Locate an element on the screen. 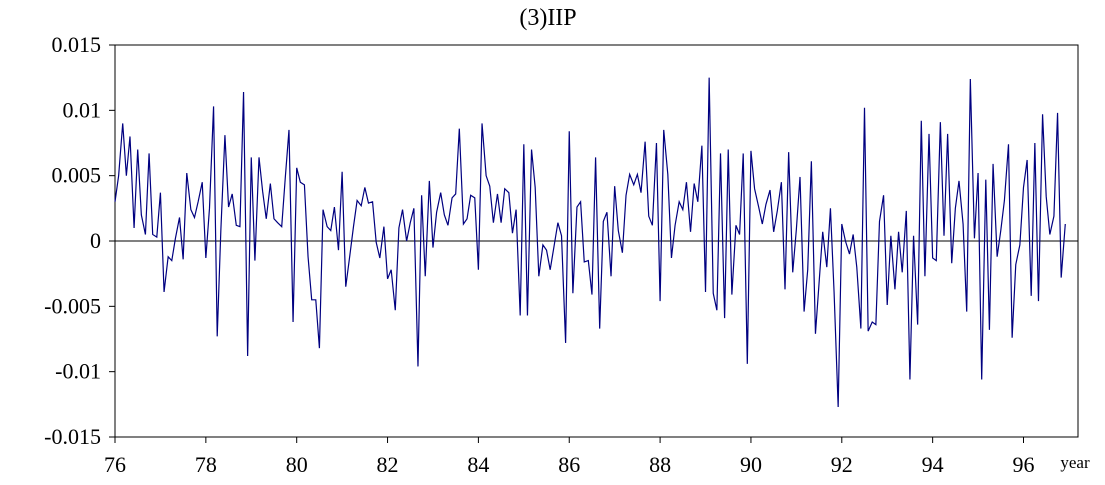 The height and width of the screenshot is (485, 1105). y-tick-label: 0.015 is located at coordinates (77, 44).